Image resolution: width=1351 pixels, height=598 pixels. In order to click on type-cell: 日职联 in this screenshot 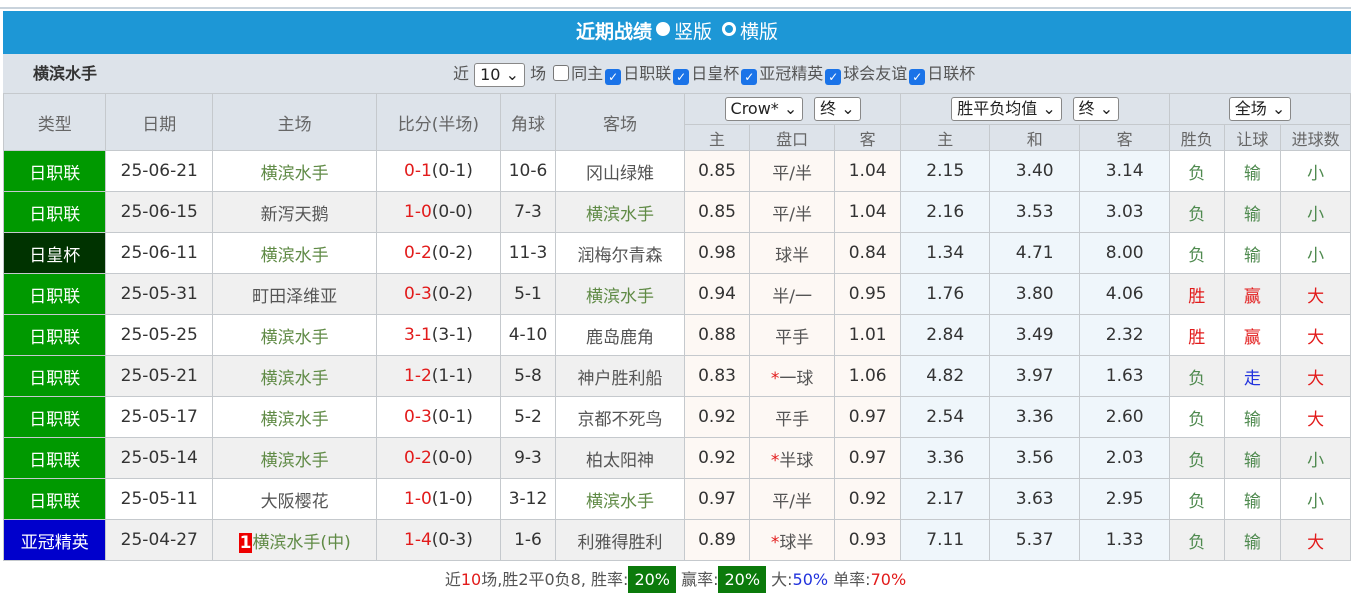, I will do `click(54, 171)`.